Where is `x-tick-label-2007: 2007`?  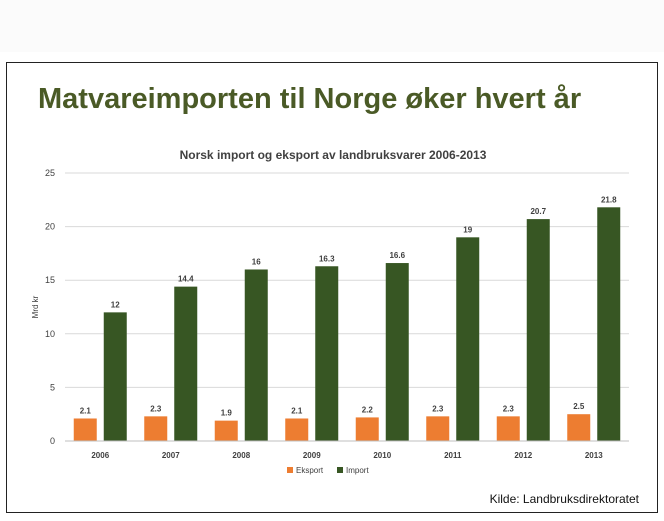
x-tick-label-2007: 2007 is located at coordinates (171, 455).